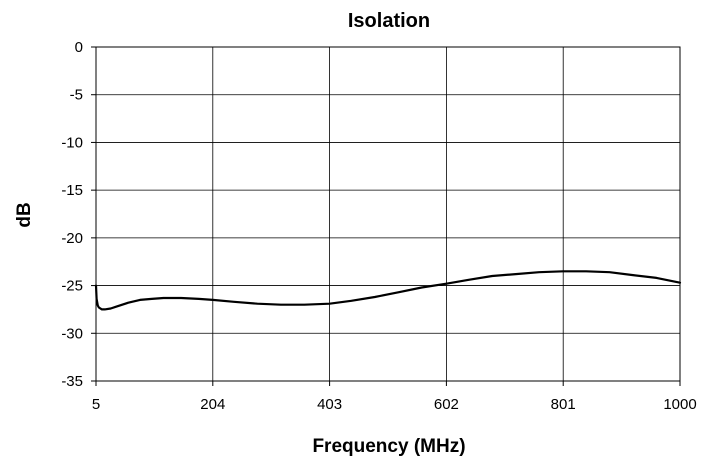  Describe the element at coordinates (212, 404) in the screenshot. I see `x-tick-label: 204` at that location.